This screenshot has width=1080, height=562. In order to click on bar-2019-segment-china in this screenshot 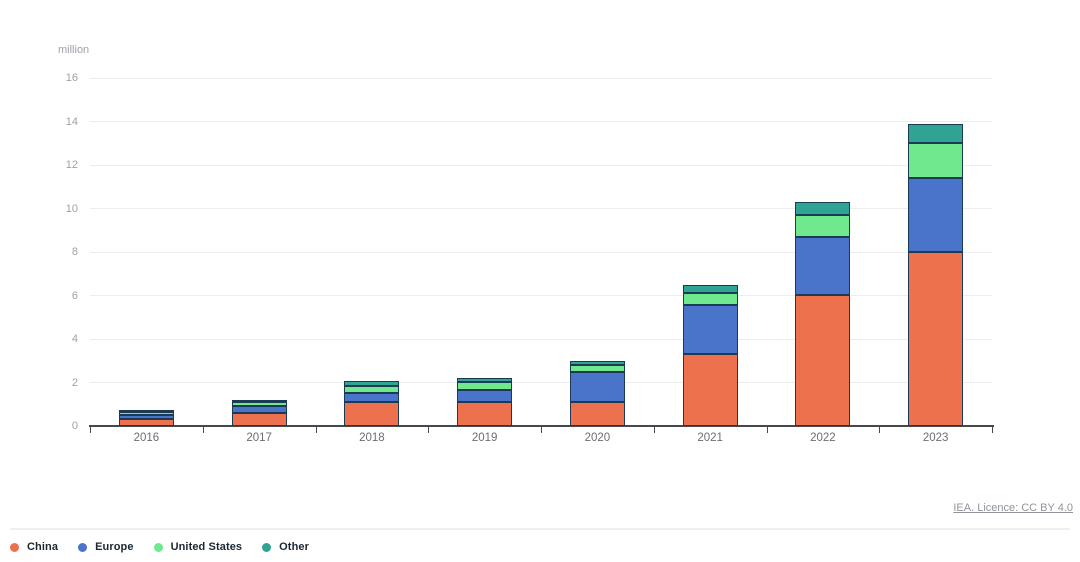, I will do `click(485, 414)`.